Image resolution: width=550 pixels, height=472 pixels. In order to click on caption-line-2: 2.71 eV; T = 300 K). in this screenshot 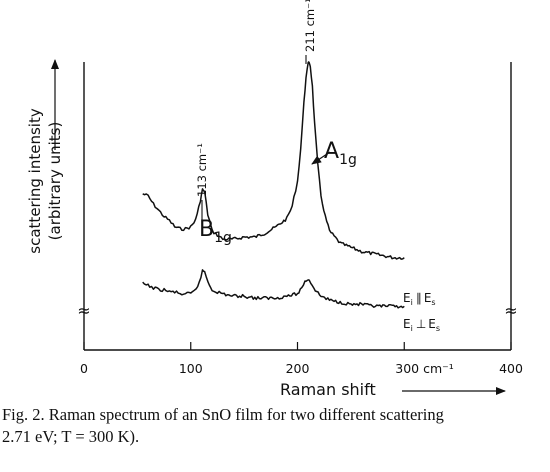, I will do `click(71, 436)`.